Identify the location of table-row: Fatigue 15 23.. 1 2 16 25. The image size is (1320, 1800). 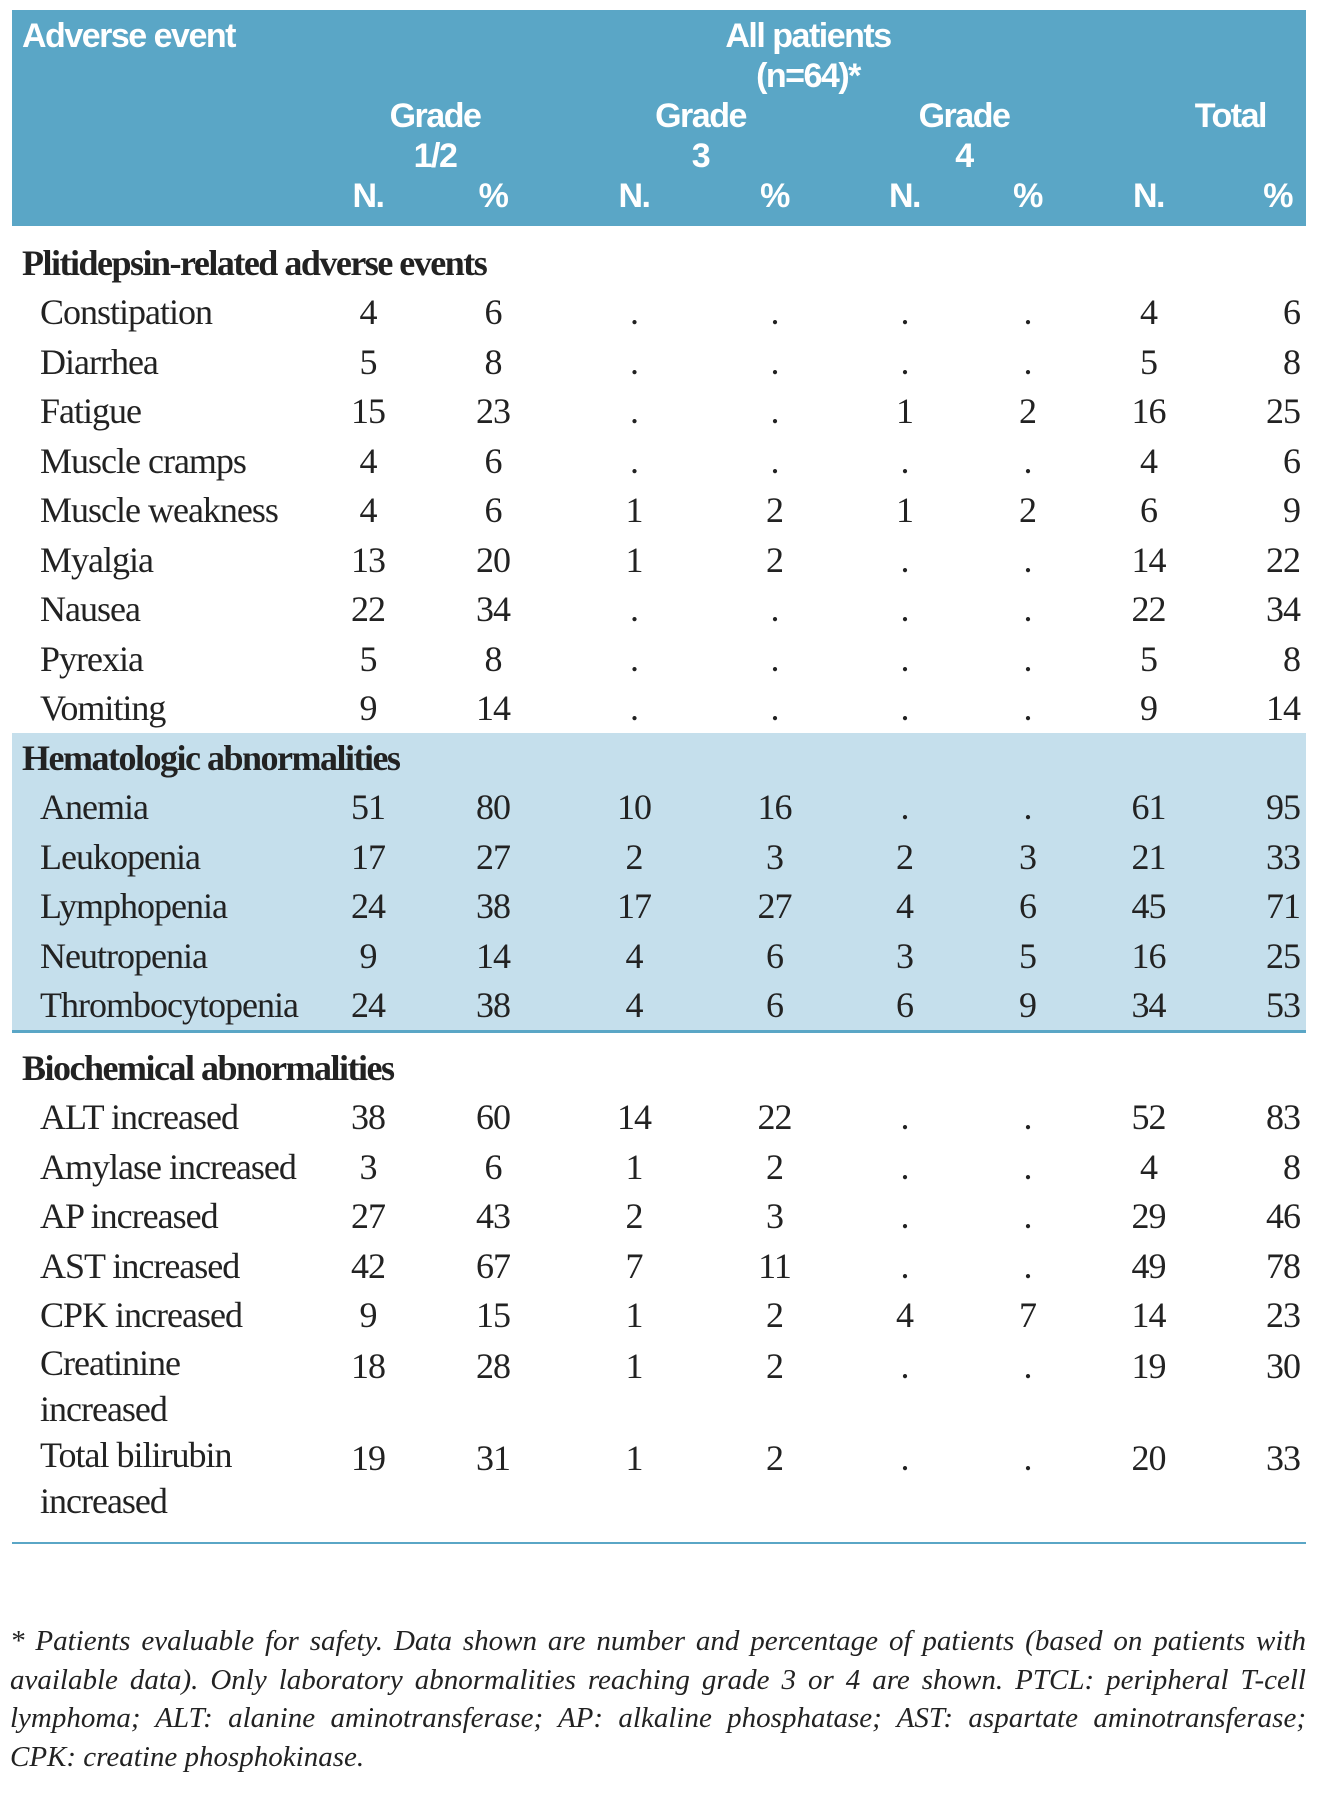
(659, 412).